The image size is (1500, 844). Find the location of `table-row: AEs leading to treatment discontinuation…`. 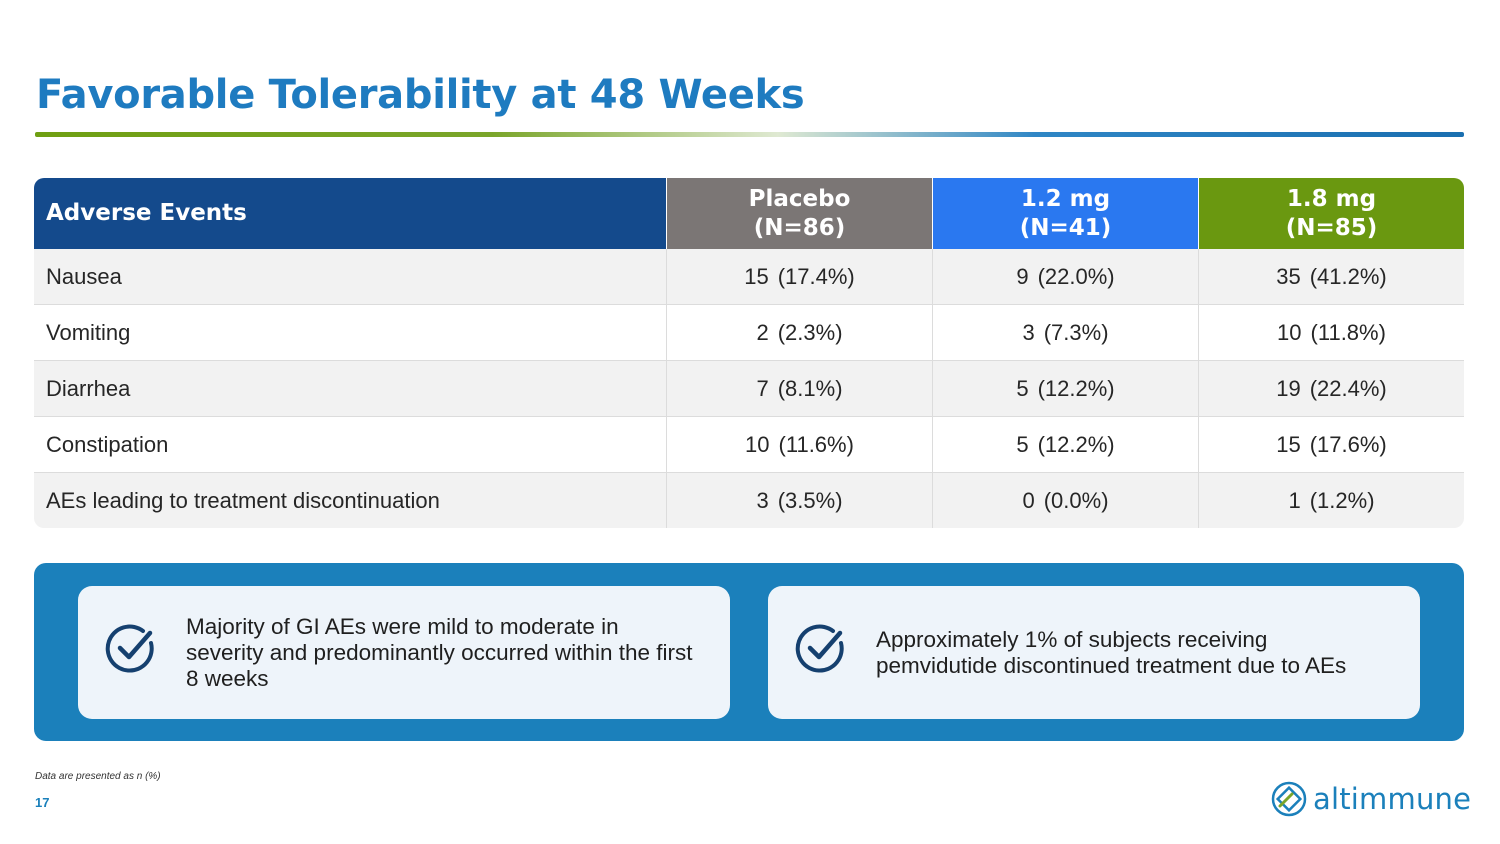

table-row: AEs leading to treatment discontinuation… is located at coordinates (749, 500).